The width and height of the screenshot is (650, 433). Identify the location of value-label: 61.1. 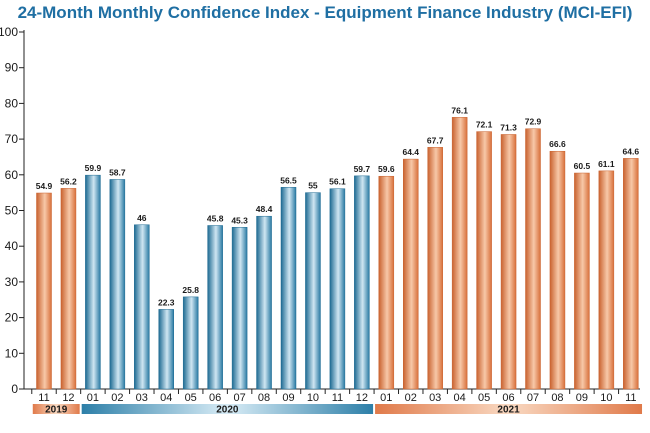
(606, 164).